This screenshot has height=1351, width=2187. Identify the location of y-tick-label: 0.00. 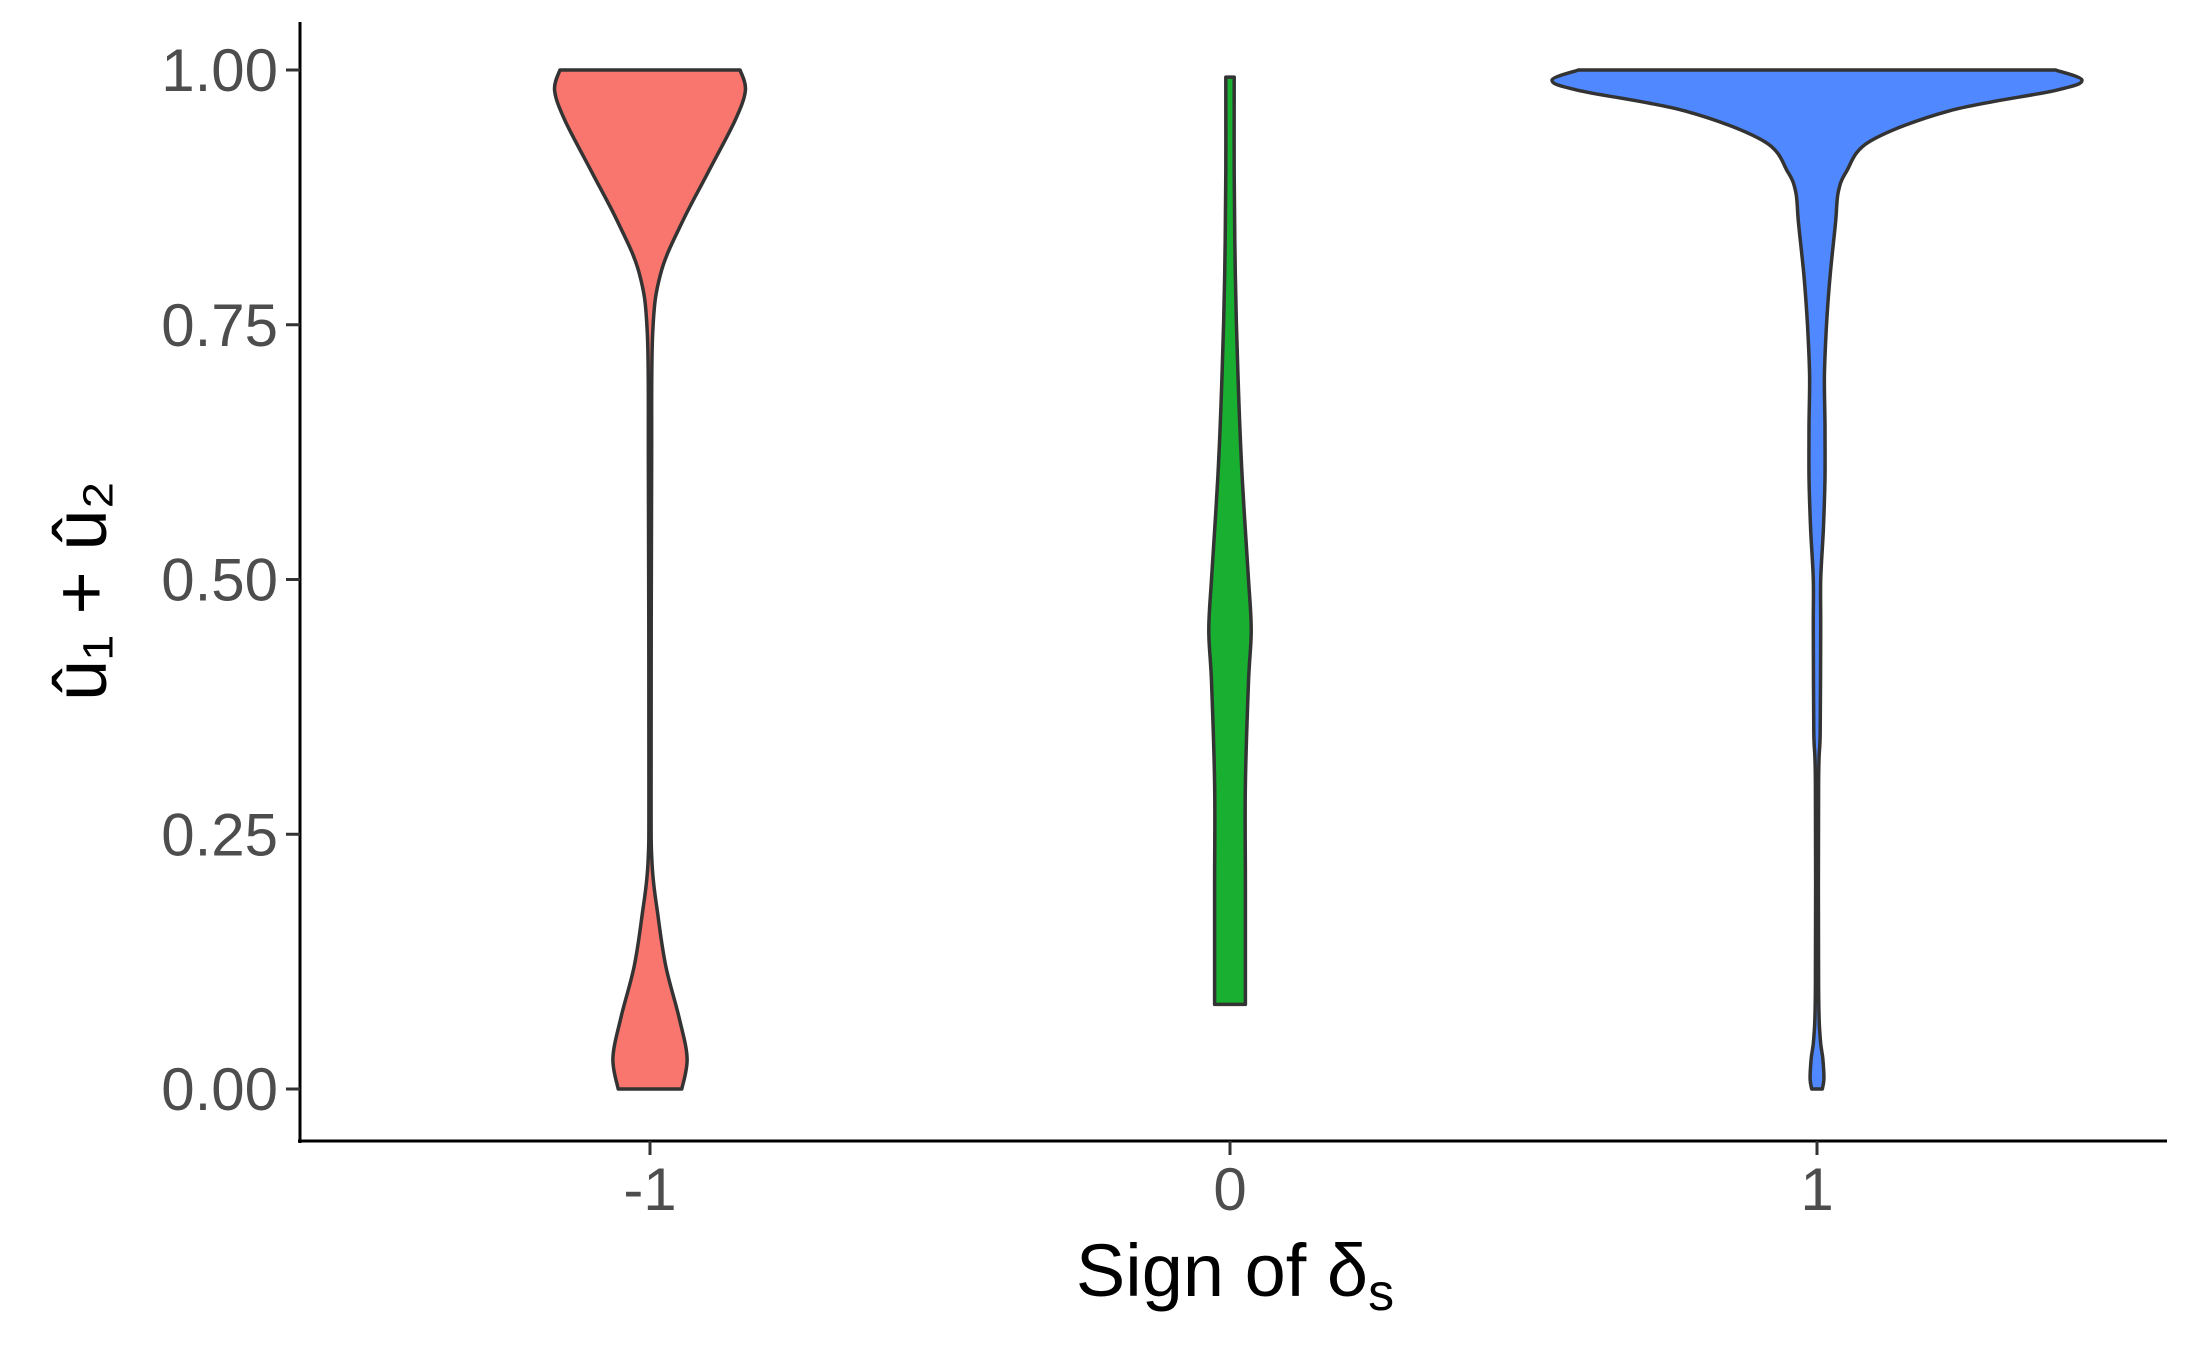
(219, 1089).